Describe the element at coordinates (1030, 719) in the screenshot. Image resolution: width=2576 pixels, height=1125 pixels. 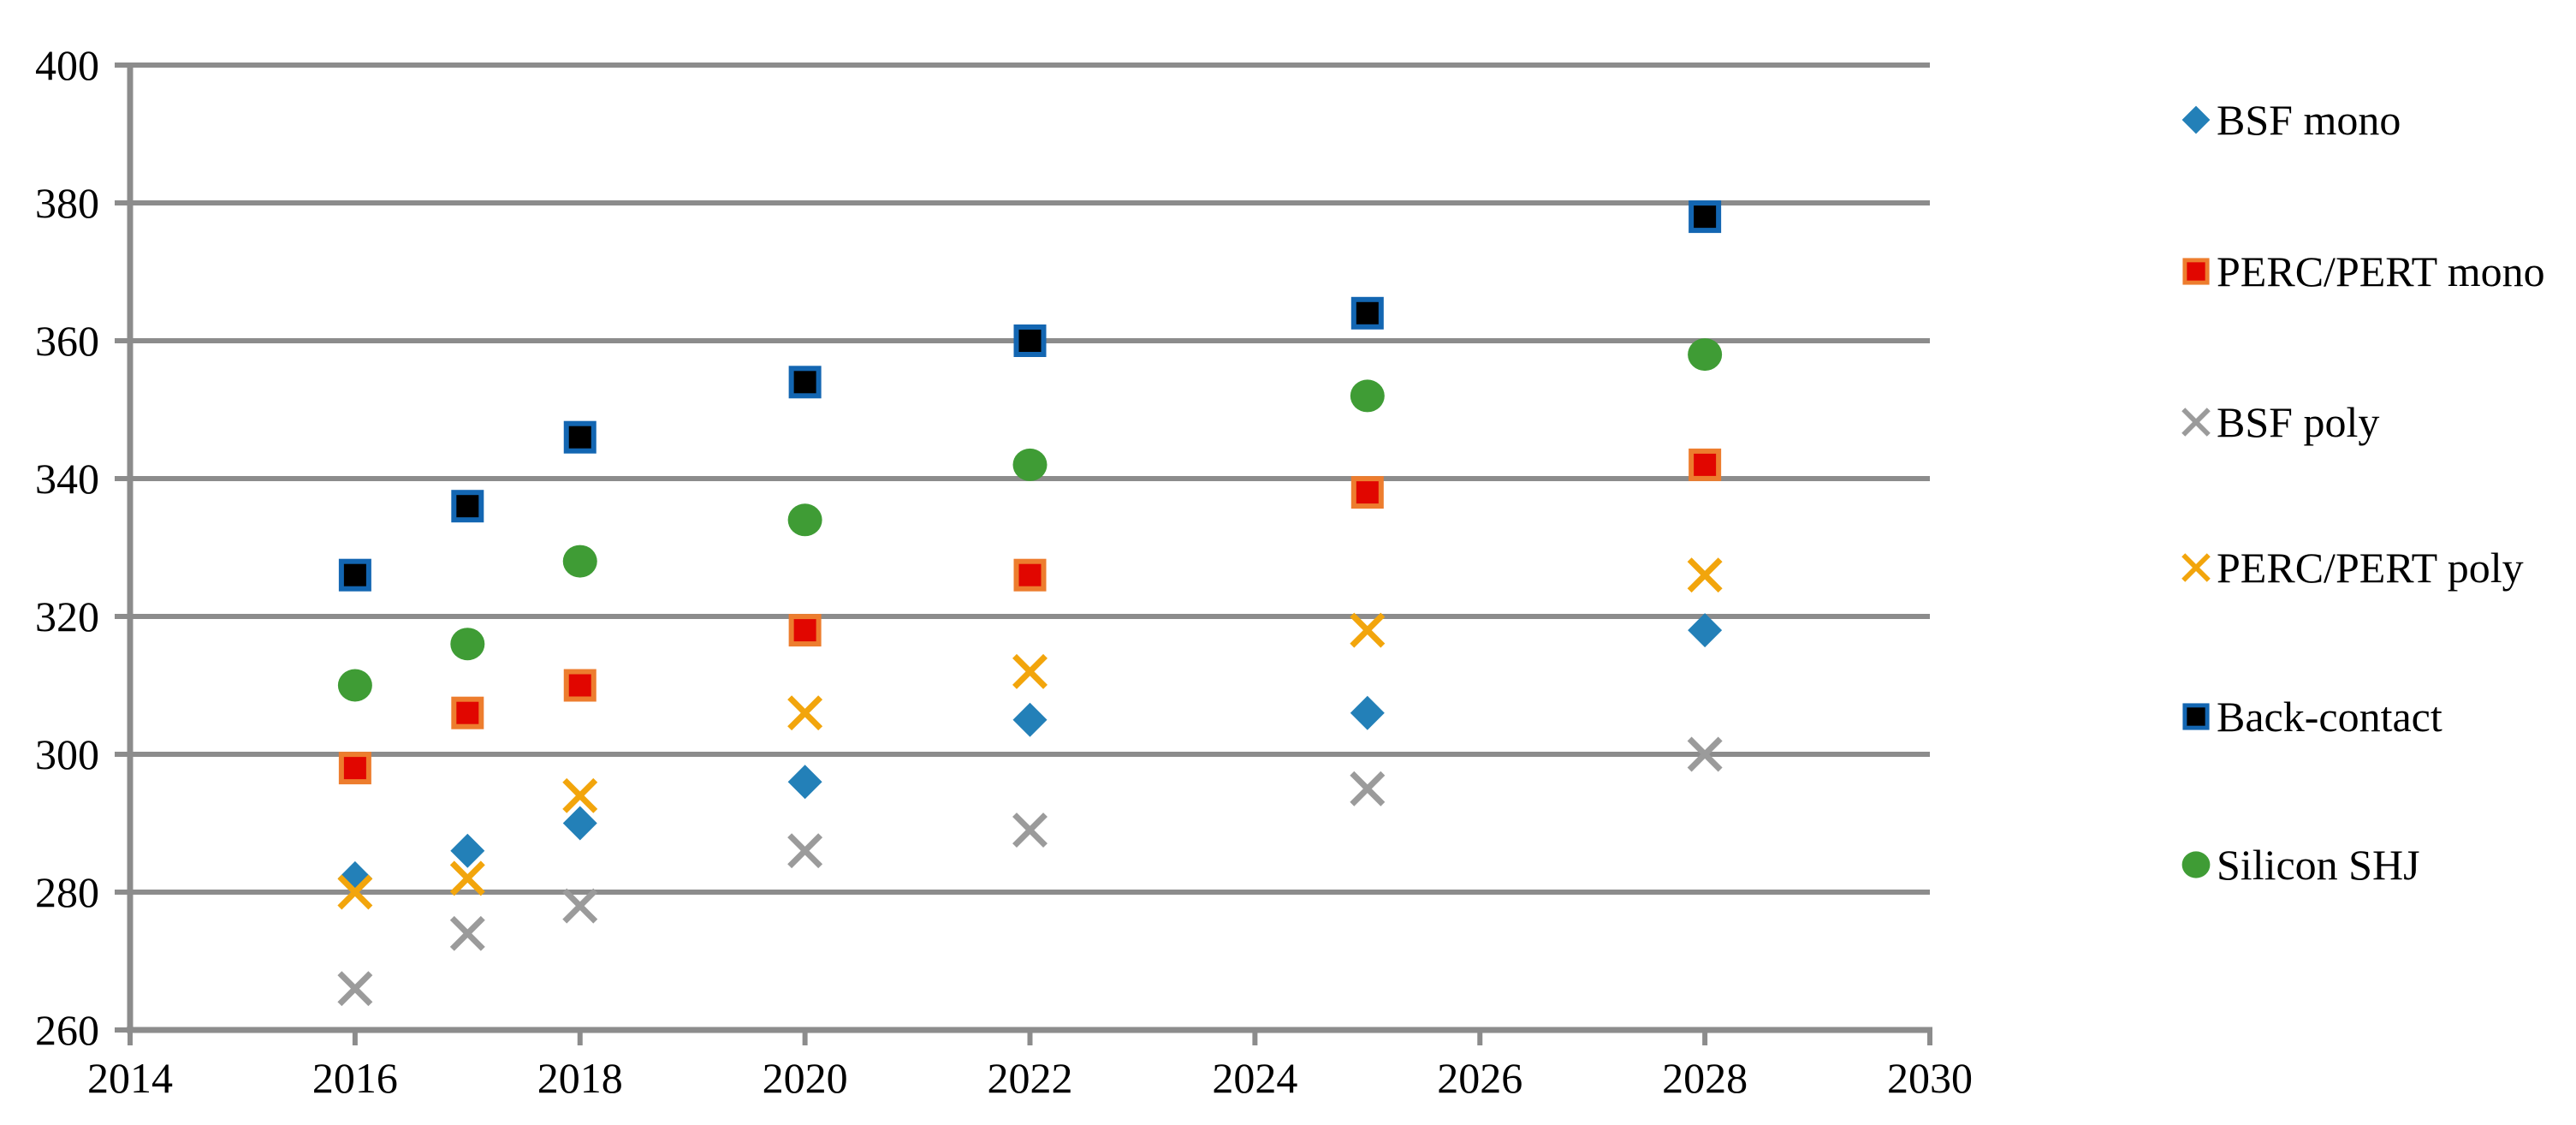
I see `marker-bsf-mono-2022` at that location.